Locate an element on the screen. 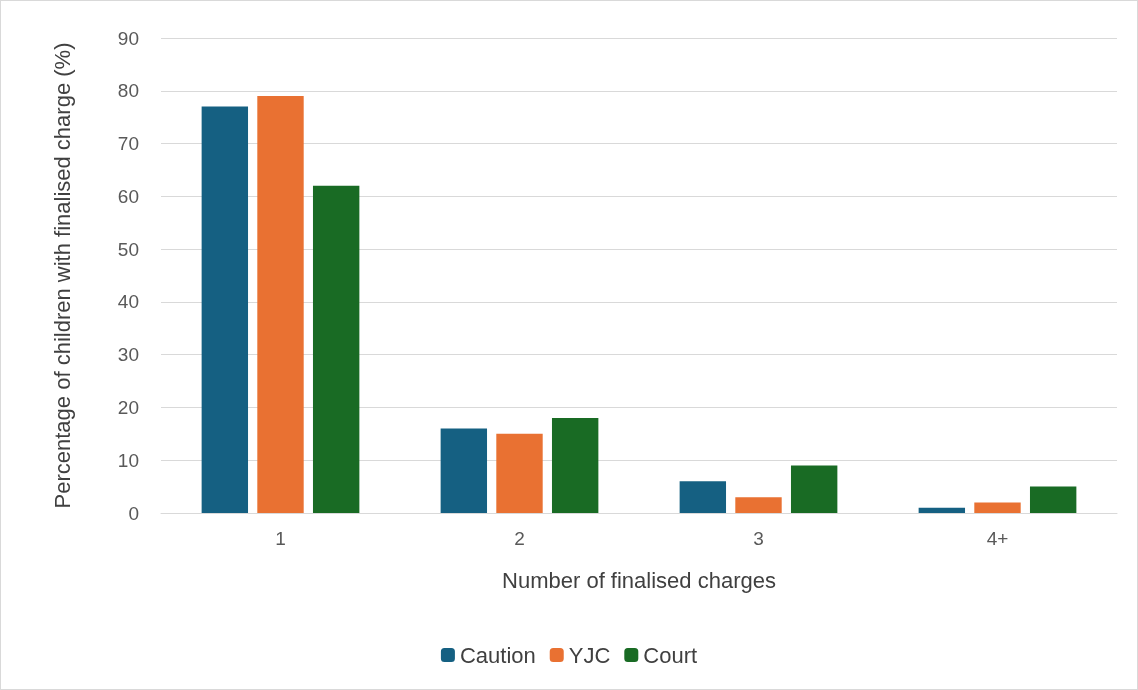  y-tick-label: 70 is located at coordinates (128, 144).